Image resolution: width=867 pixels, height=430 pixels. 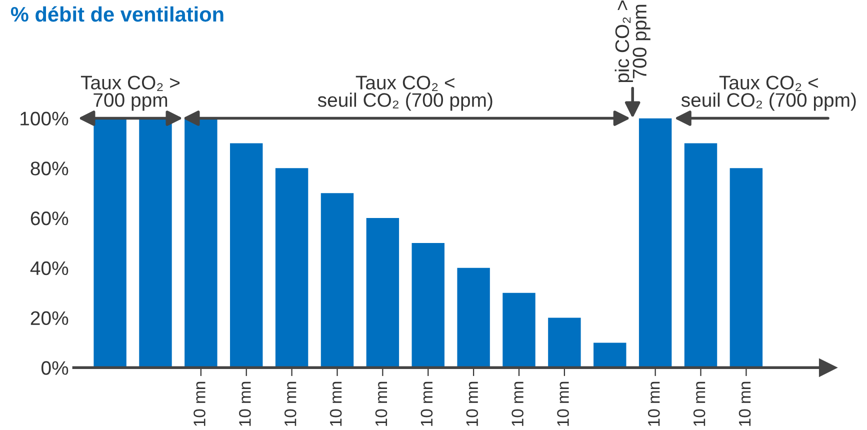 I want to click on y-tick-label: 60%, so click(x=49, y=218).